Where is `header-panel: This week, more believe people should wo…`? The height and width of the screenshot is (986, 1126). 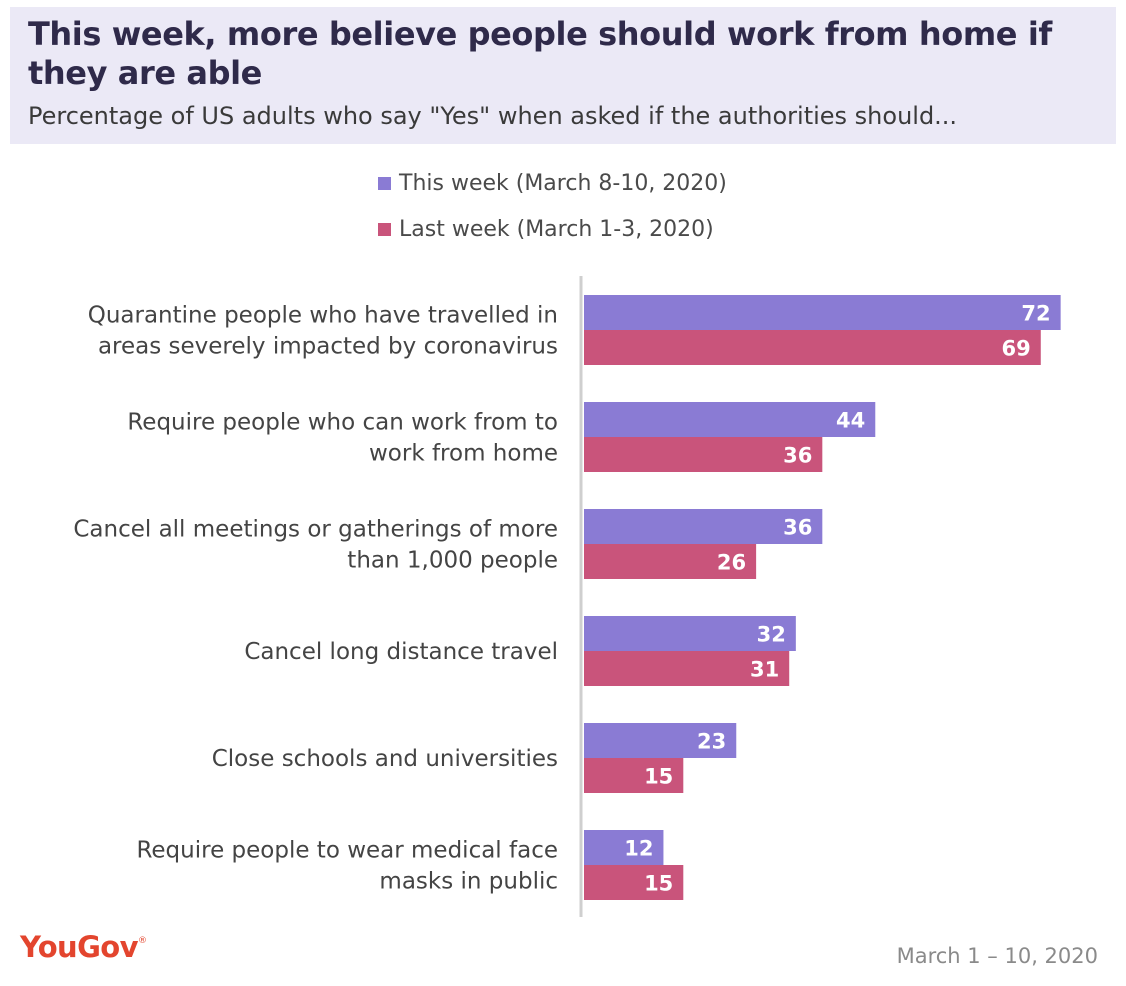
header-panel: This week, more believe people should wo… is located at coordinates (563, 75).